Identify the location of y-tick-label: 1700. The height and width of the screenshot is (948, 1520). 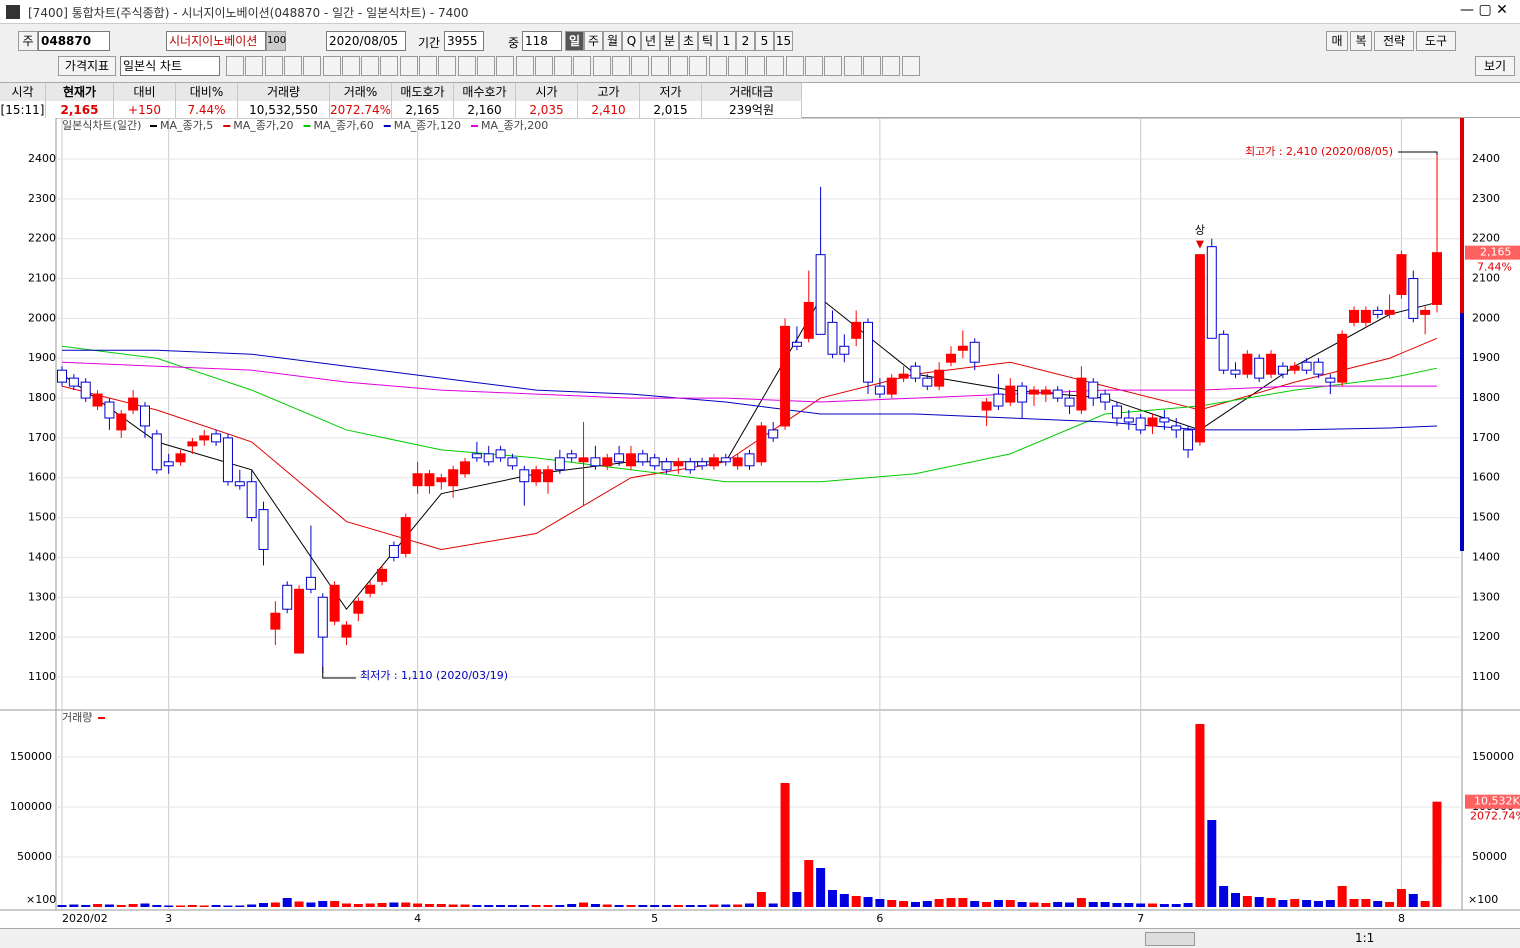
(1486, 437).